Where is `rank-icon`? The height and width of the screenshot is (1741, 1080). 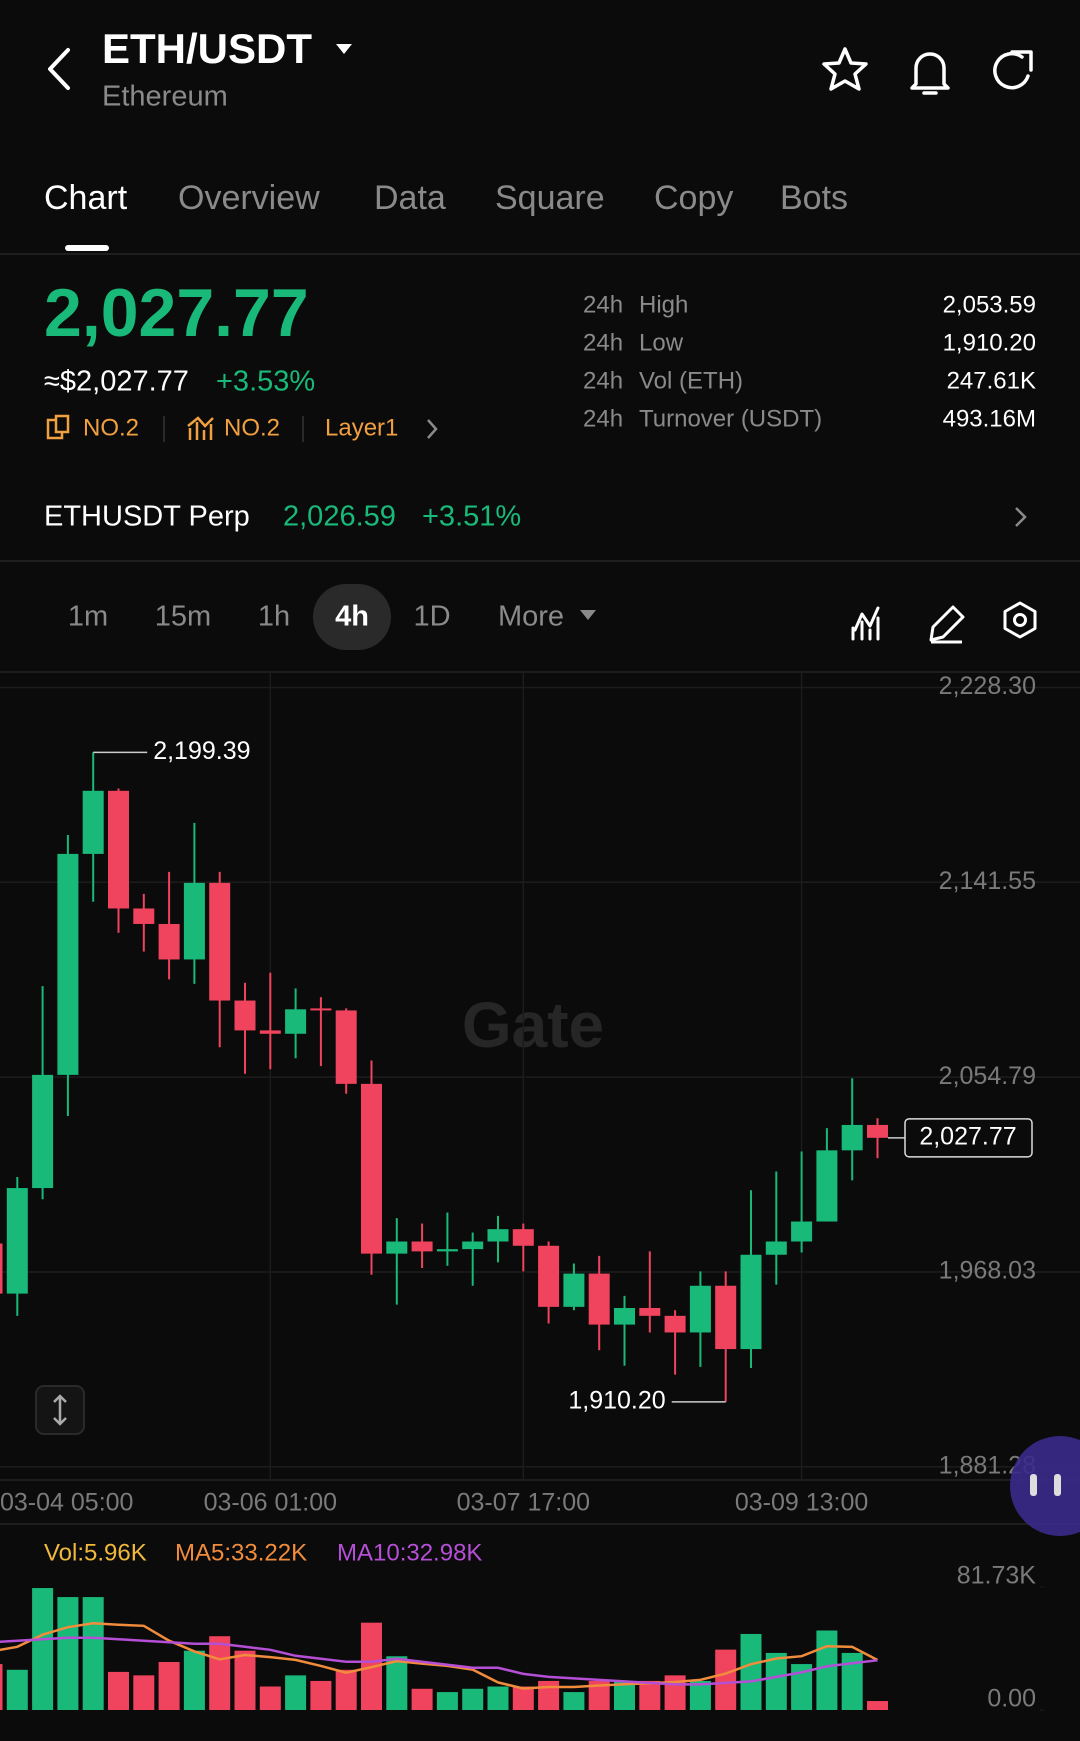
rank-icon is located at coordinates (62, 424).